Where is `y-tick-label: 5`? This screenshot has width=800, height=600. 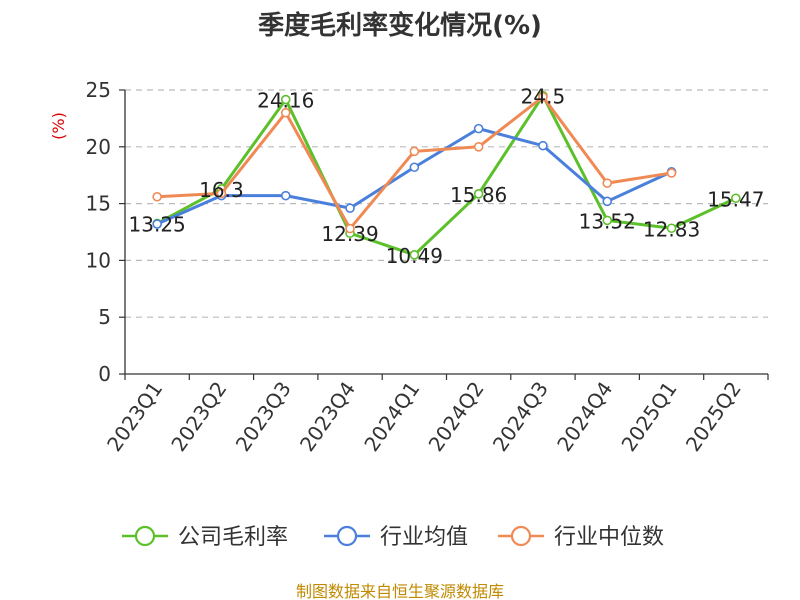 y-tick-label: 5 is located at coordinates (104, 317).